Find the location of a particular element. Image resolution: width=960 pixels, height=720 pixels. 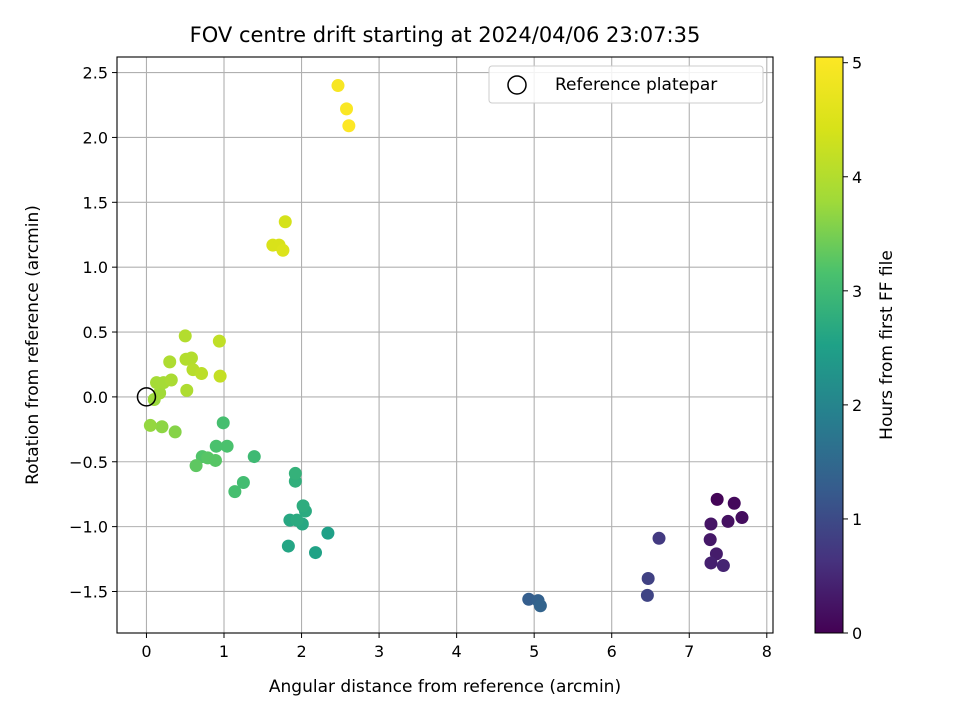

y-axis-ticks: −1.5 −1.0 −0.5 0.0 0.5 1.0 1.5 2.0 2.5 is located at coordinates (93, 332).